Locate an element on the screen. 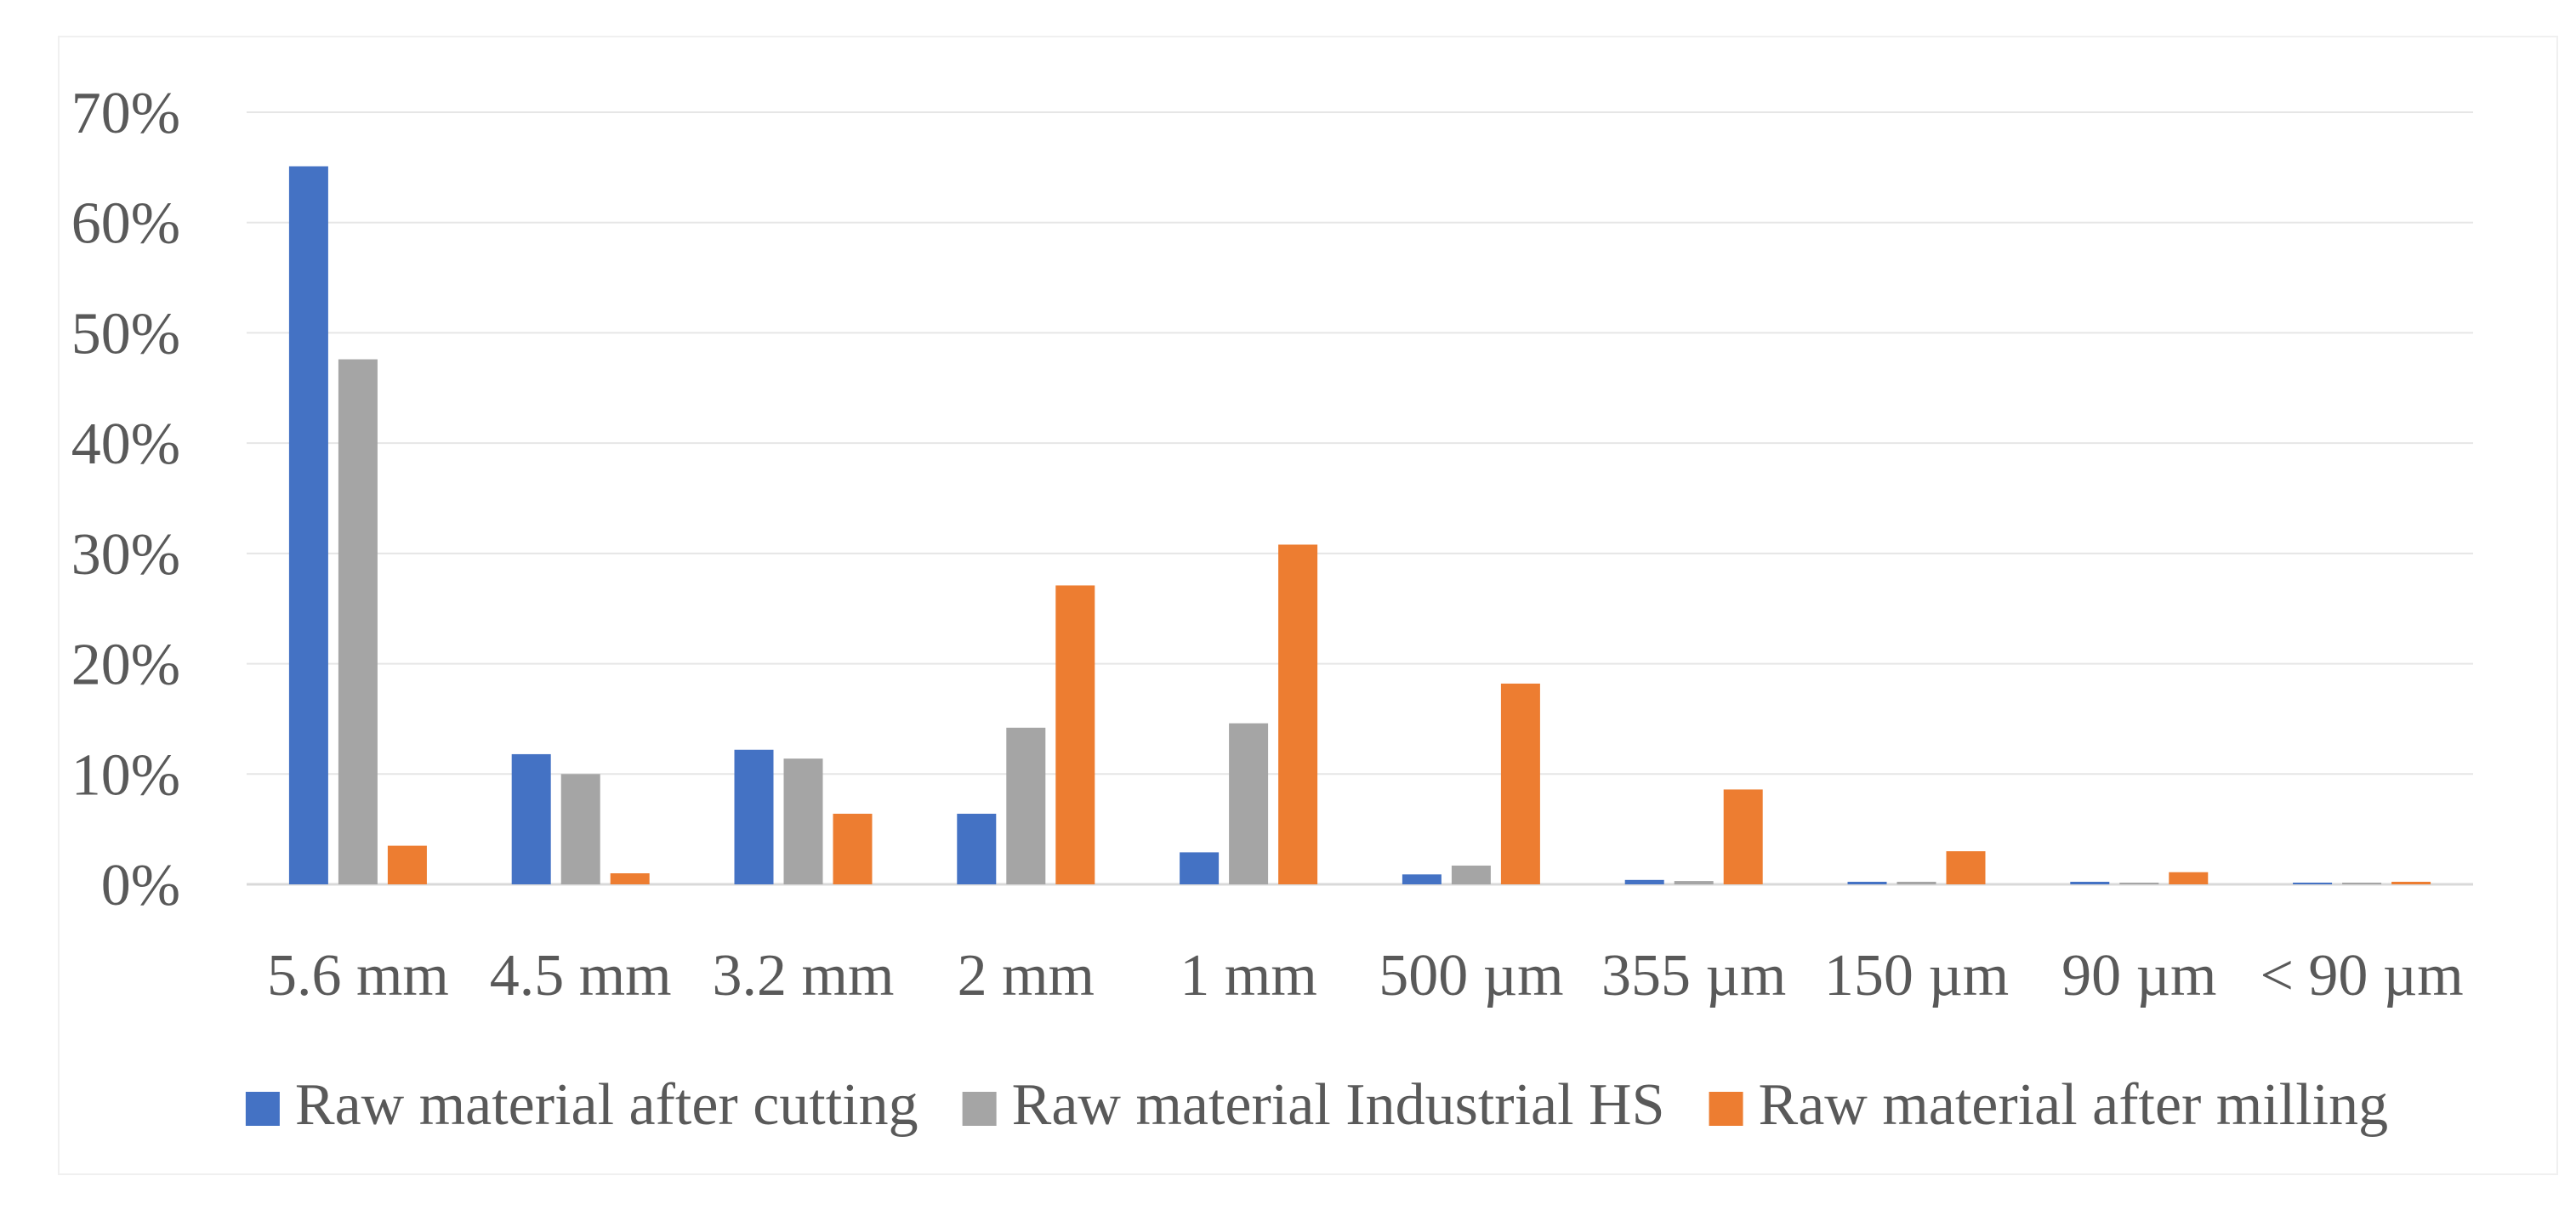  legend-label: Raw material after milling is located at coordinates (2074, 1105).